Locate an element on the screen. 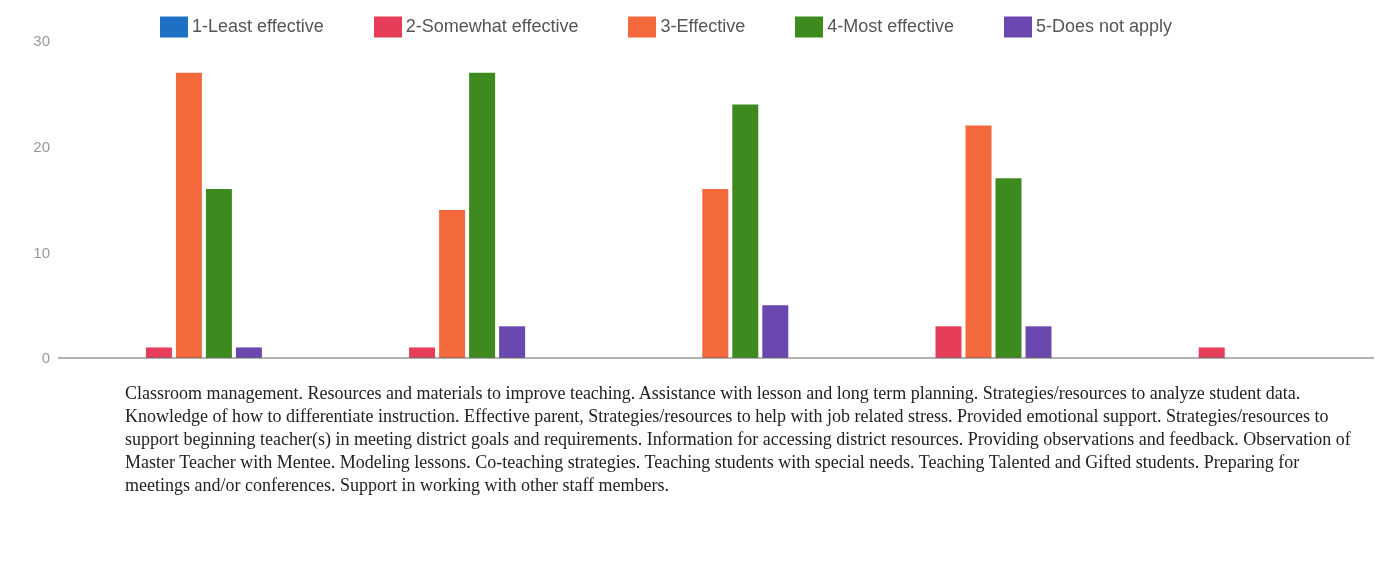 The width and height of the screenshot is (1382, 566). y-tick-label: 30 is located at coordinates (41, 41).